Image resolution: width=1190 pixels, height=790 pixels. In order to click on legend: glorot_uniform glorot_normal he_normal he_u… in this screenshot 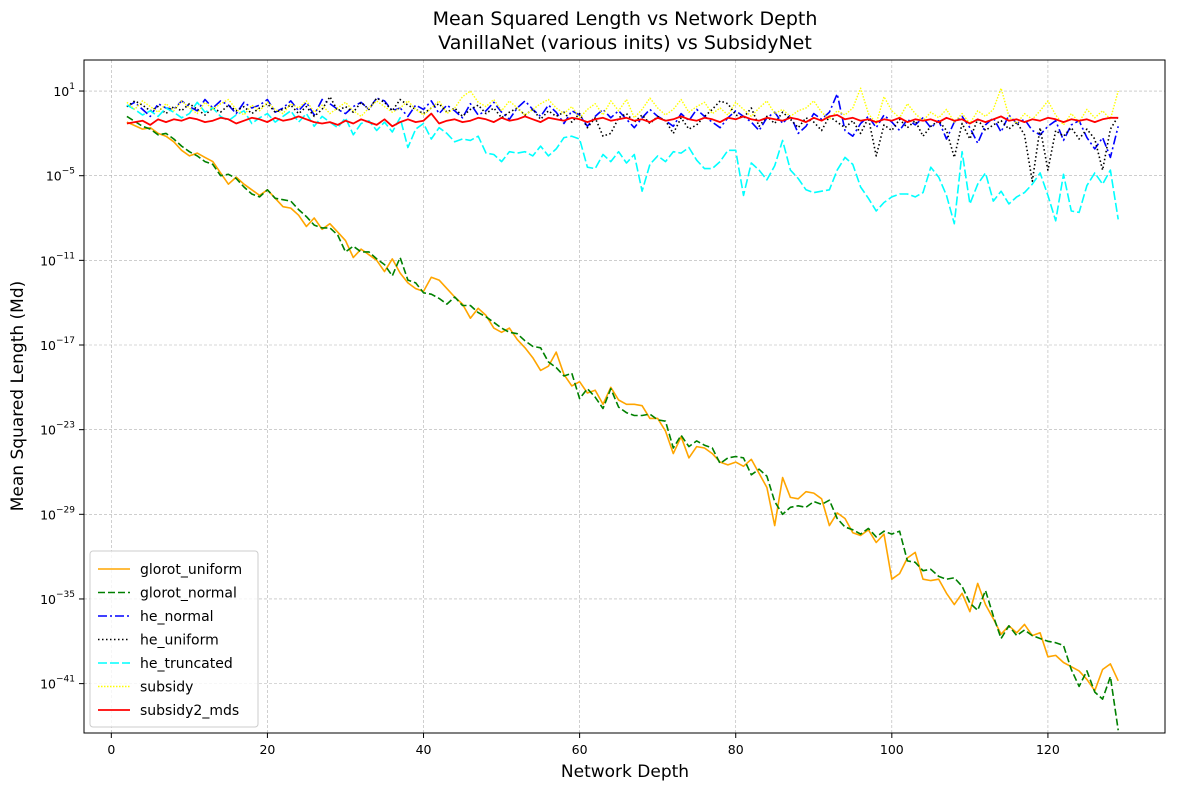, I will do `click(174, 639)`.